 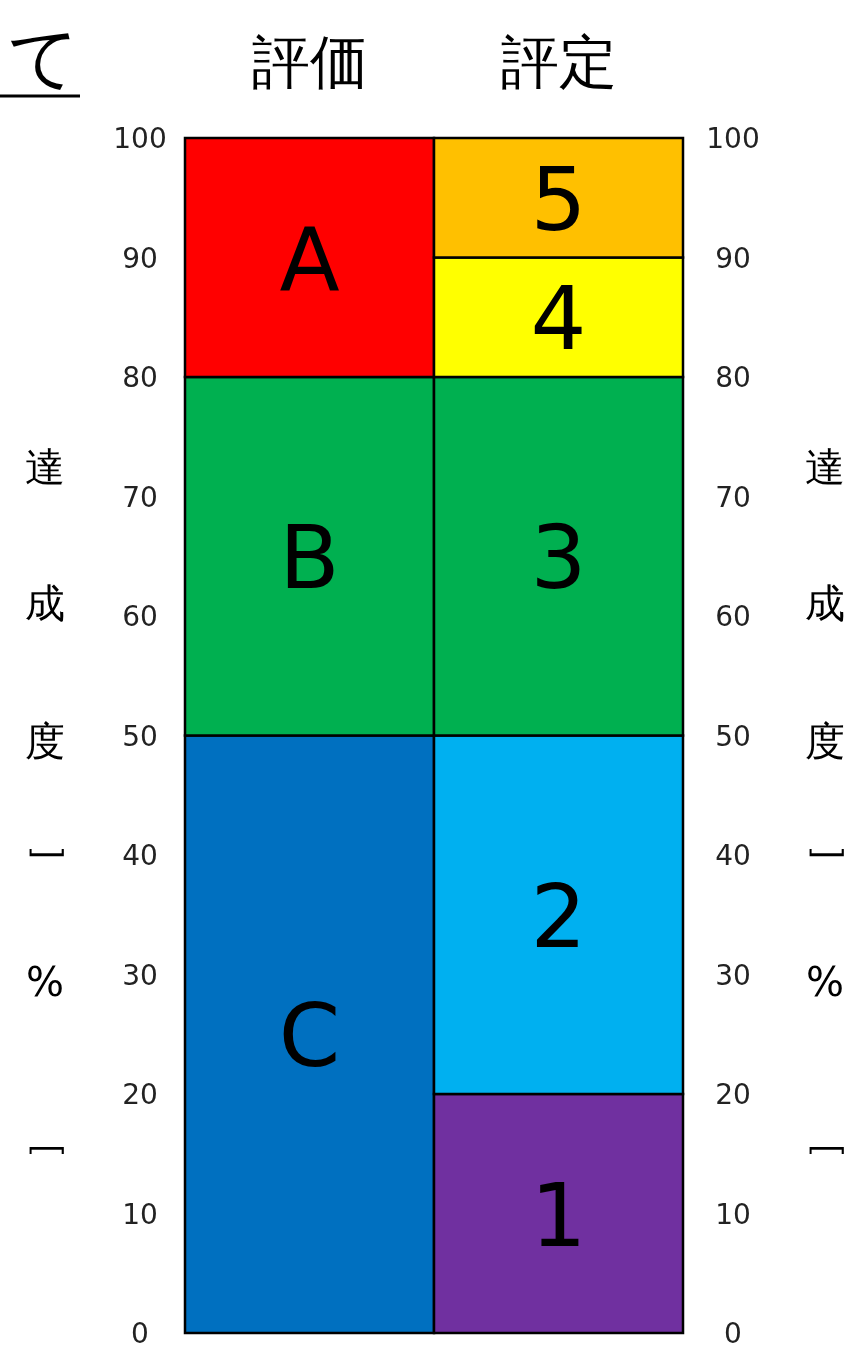 What do you see at coordinates (733, 736) in the screenshot?
I see `y2-tick-label: 50` at bounding box center [733, 736].